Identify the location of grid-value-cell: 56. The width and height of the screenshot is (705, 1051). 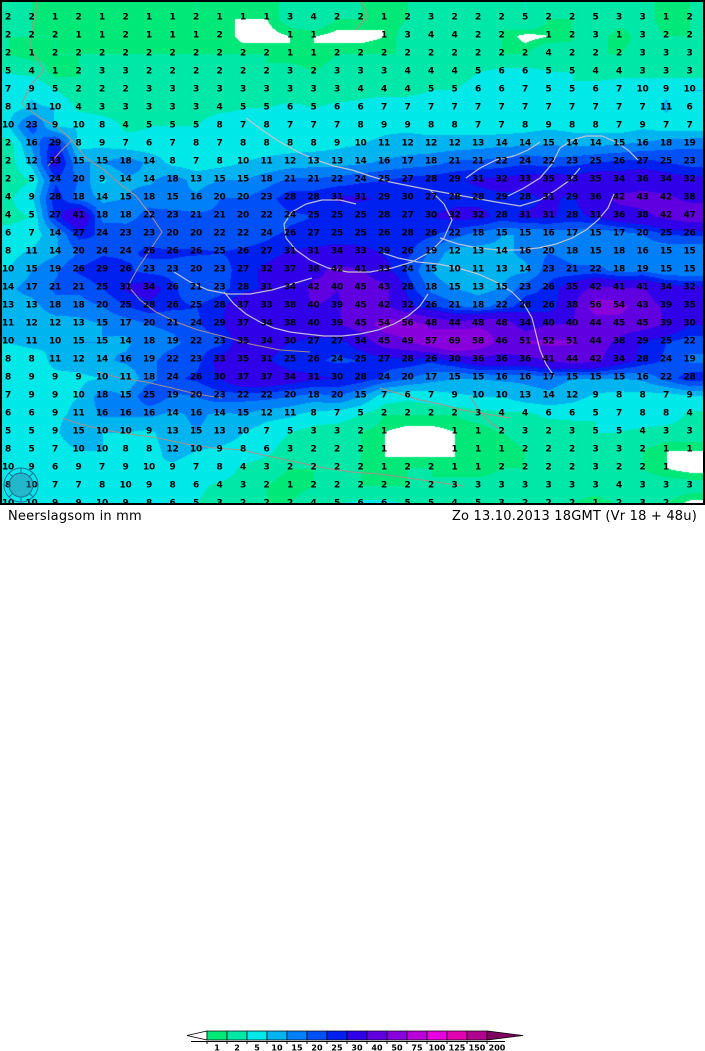
(408, 324).